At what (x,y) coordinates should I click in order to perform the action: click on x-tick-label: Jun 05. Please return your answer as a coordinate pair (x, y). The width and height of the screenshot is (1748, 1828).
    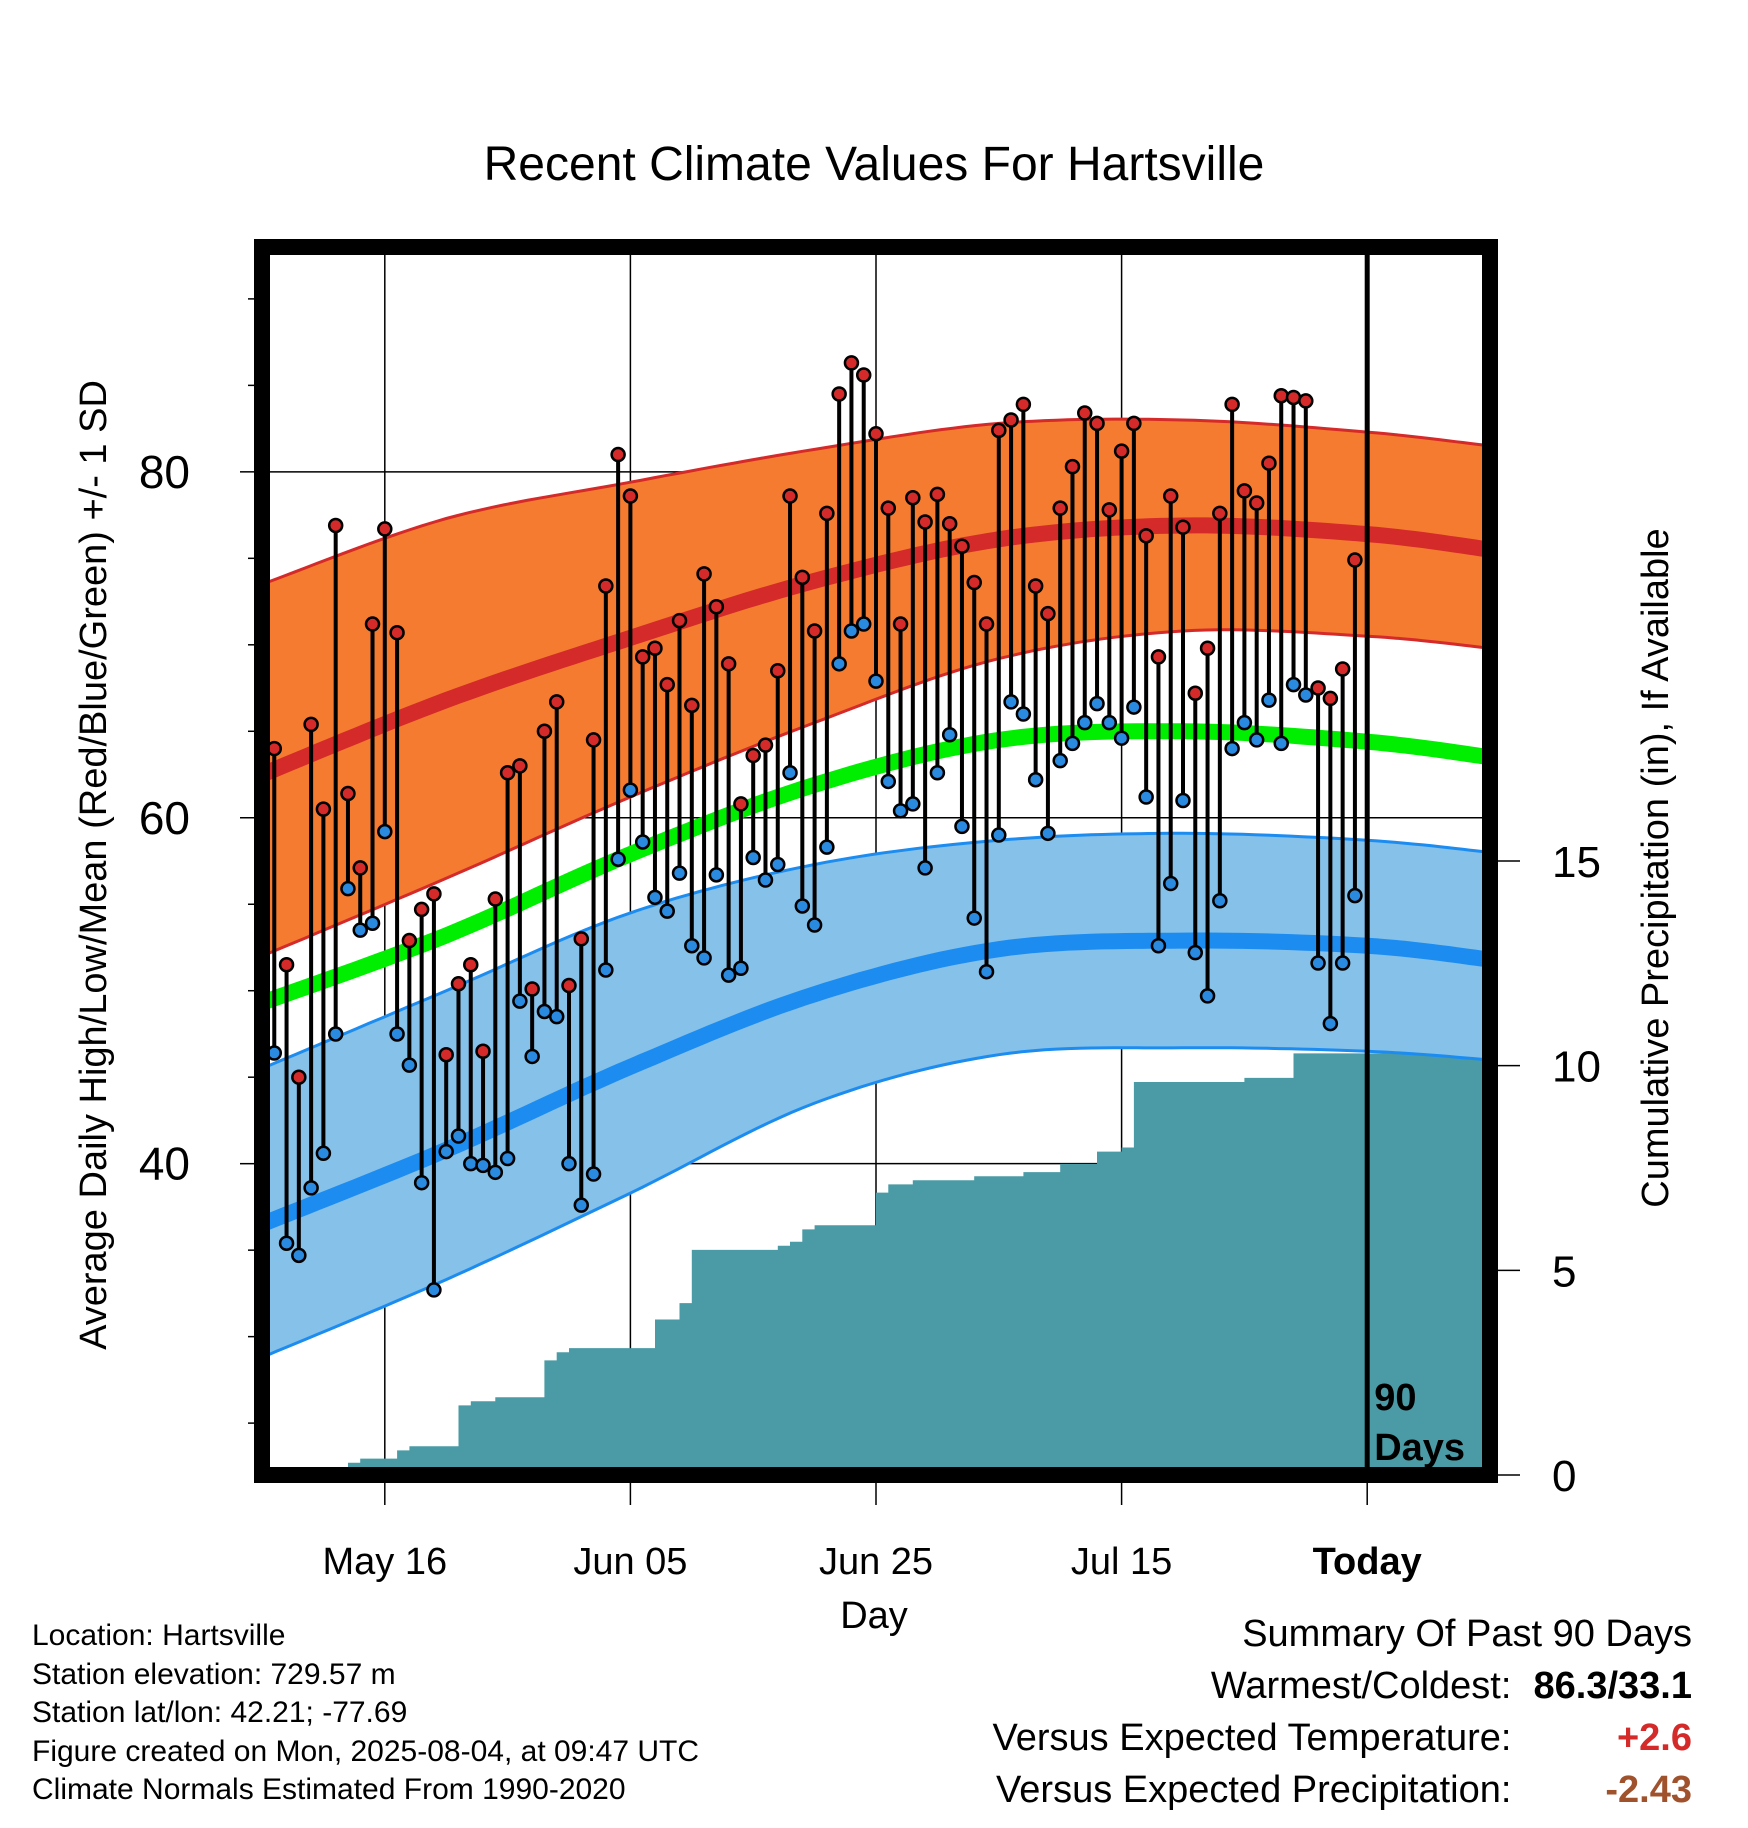
    Looking at the image, I should click on (630, 1562).